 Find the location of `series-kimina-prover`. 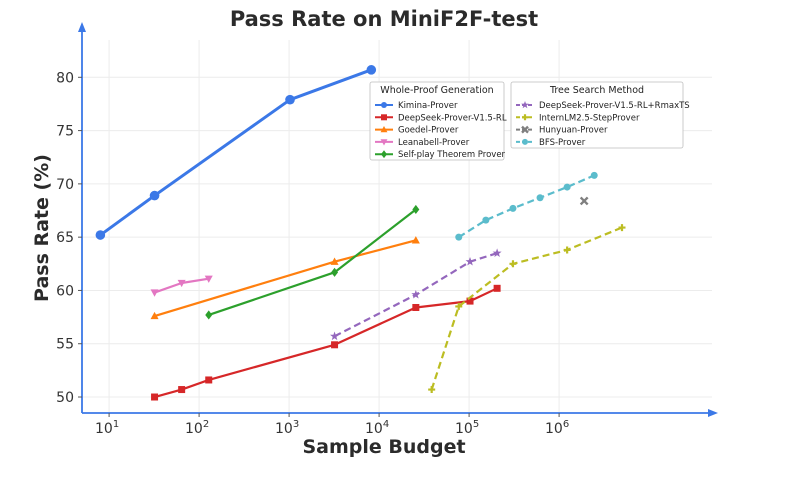

series-kimina-prover is located at coordinates (236, 152).